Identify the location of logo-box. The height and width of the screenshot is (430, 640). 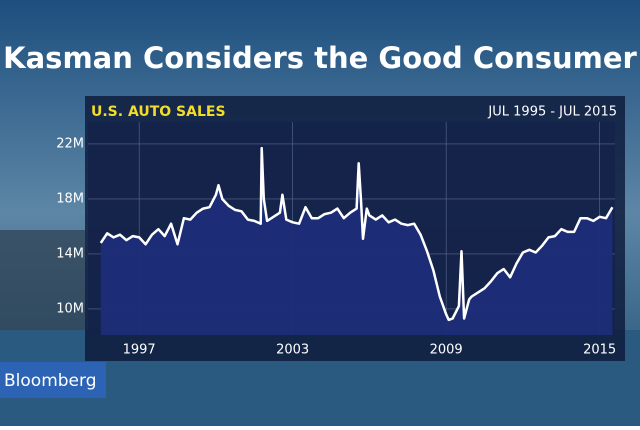
(53, 380).